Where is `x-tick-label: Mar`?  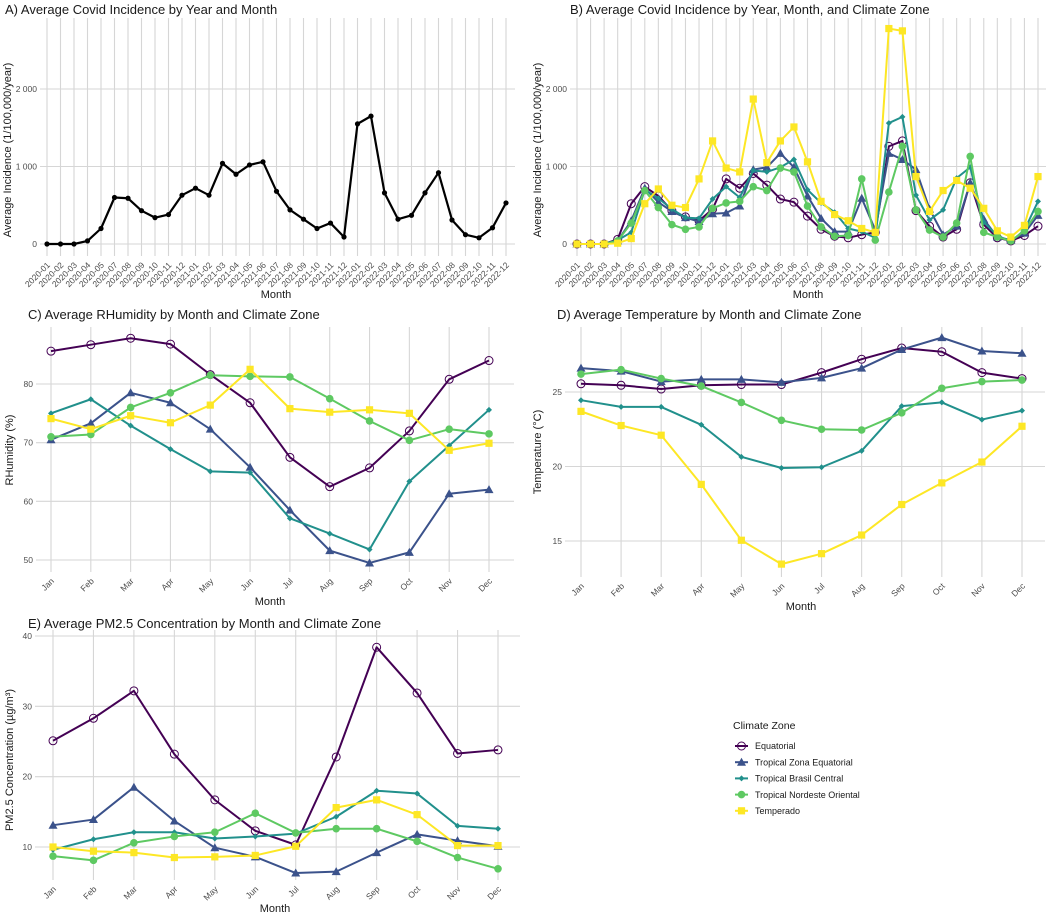
x-tick-label: Mar is located at coordinates (658, 590).